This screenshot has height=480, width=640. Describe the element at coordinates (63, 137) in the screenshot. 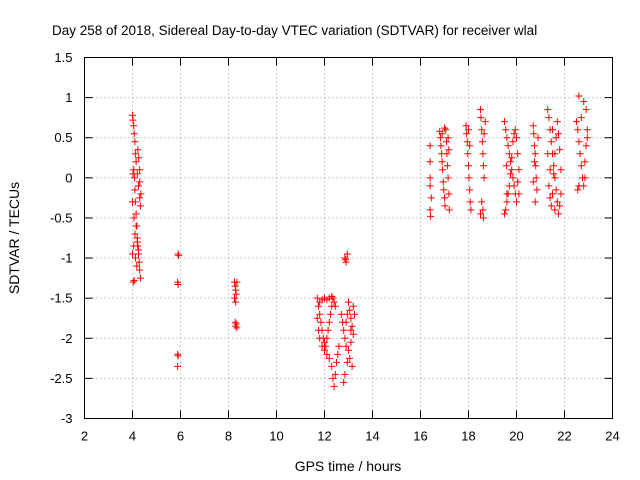

I see `y-tick-label: 0.5` at that location.